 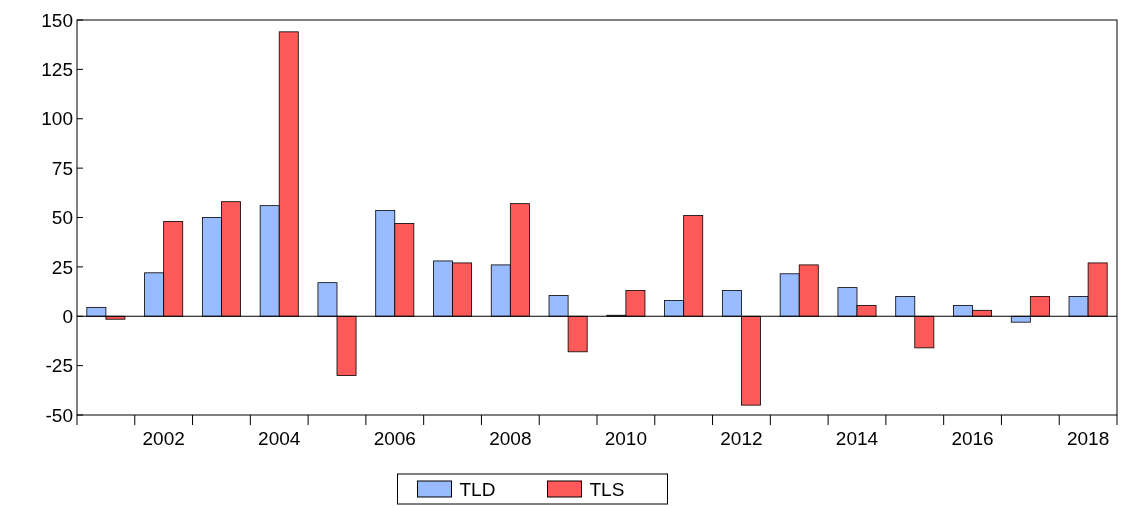 I want to click on y-tick-label: 125, so click(x=57, y=70).